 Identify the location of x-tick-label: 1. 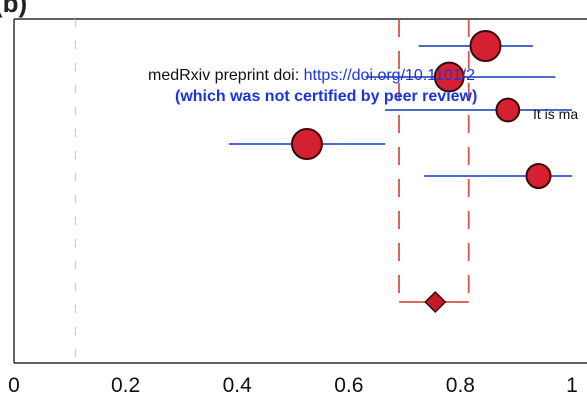
(572, 385).